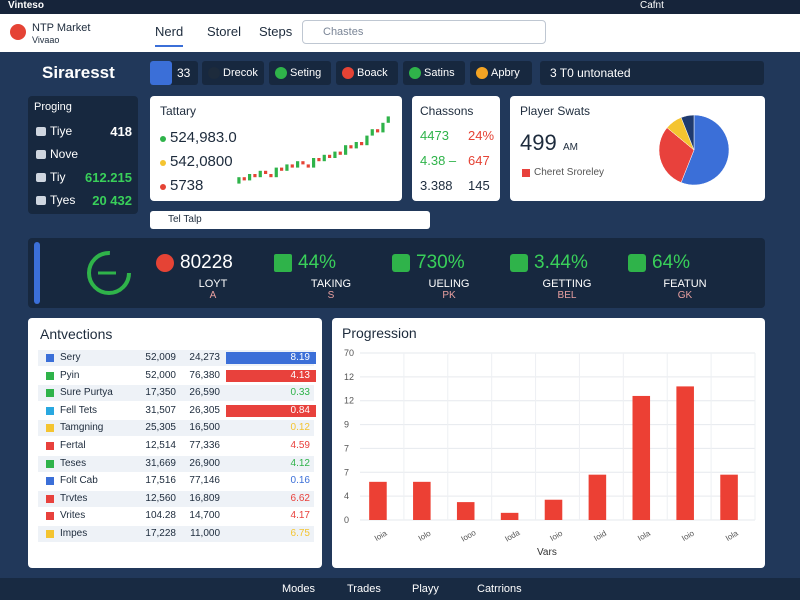  Describe the element at coordinates (331, 295) in the screenshot. I see `kpi-sub: S` at that location.